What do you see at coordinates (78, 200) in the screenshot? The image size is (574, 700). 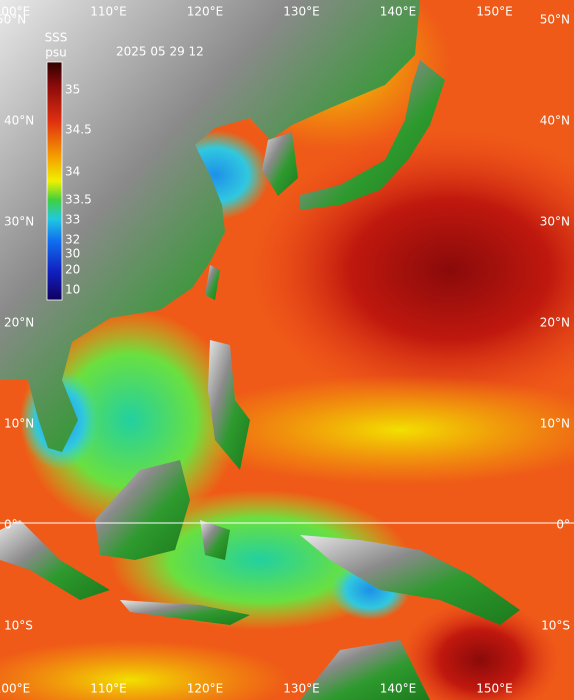 I see `colorbar-tick-label: 33.5` at bounding box center [78, 200].